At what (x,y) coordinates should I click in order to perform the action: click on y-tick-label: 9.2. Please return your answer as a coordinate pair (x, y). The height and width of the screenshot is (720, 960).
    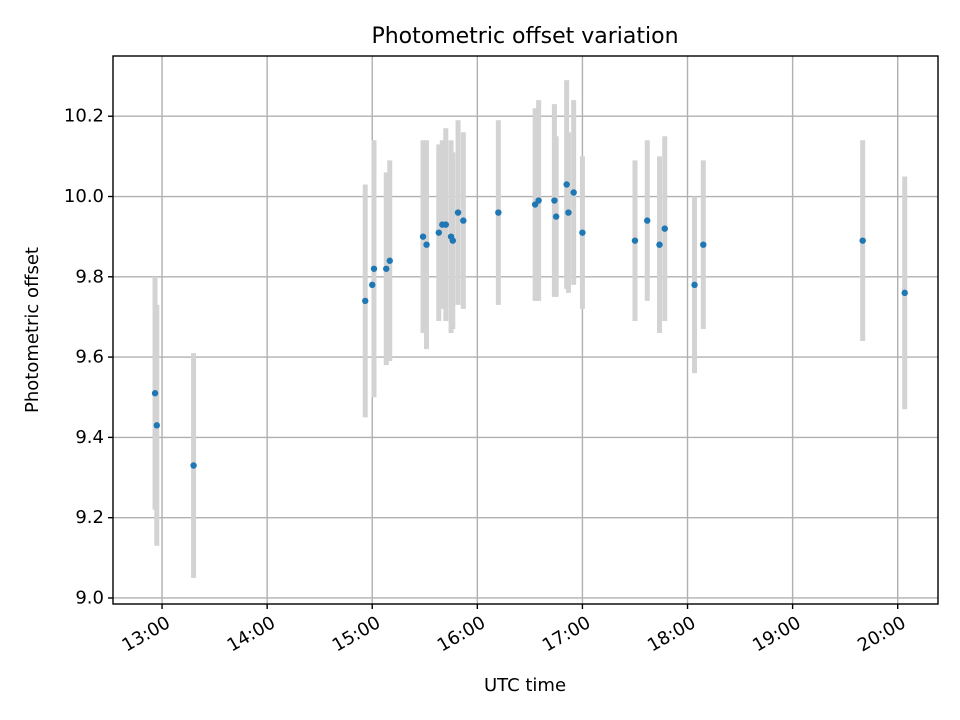
    Looking at the image, I should click on (89, 517).